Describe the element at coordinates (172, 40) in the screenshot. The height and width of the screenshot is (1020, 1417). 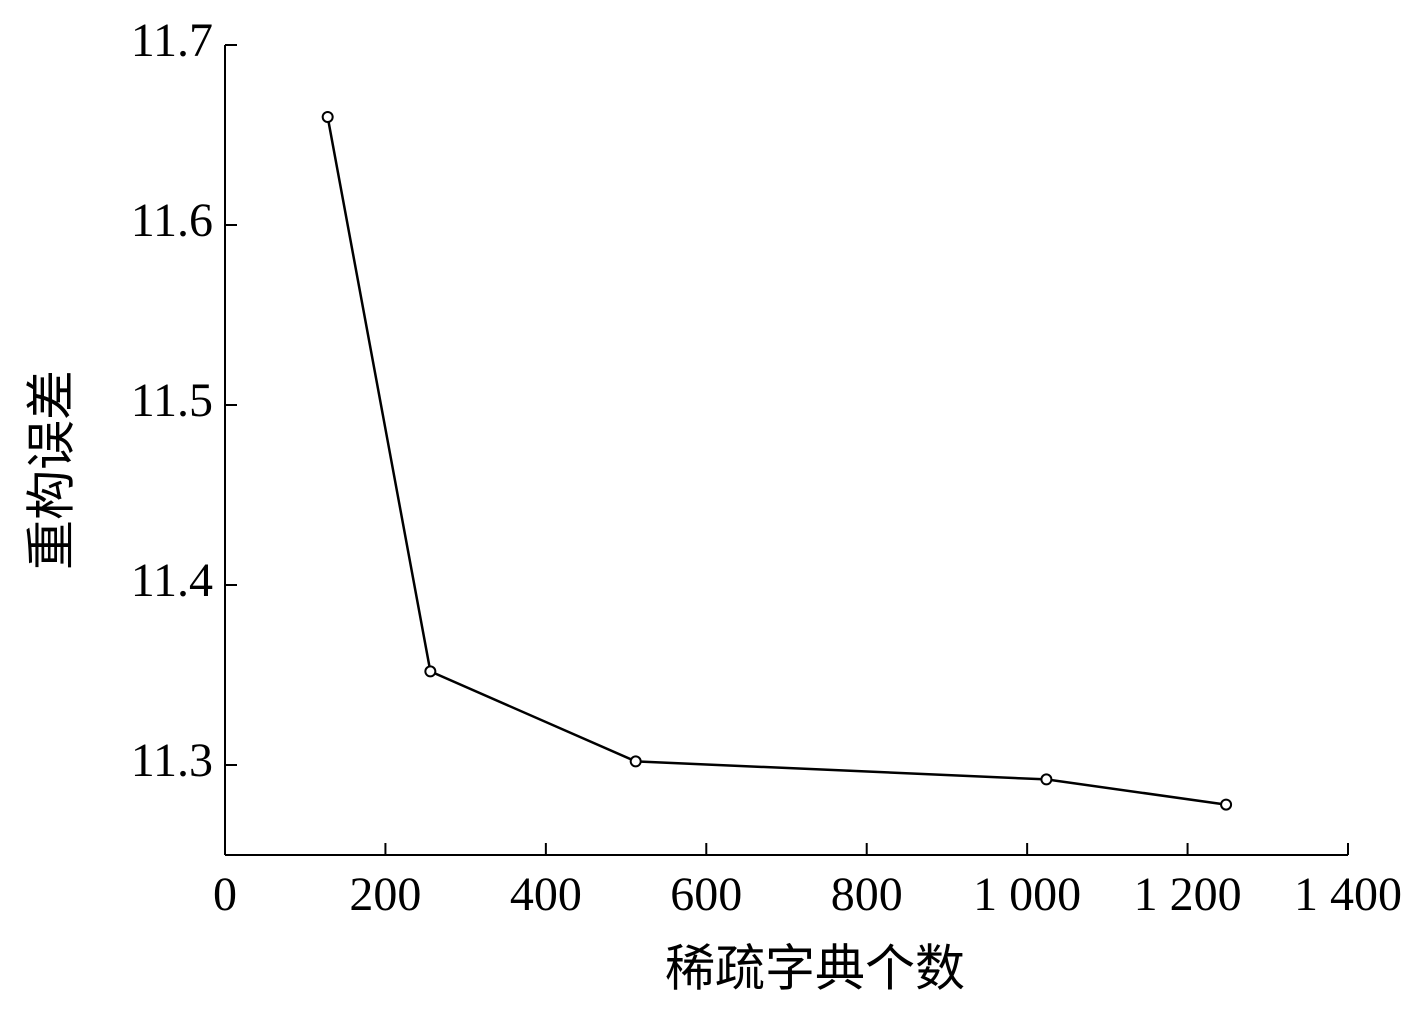
I see `y-tick-label: 11.7` at that location.